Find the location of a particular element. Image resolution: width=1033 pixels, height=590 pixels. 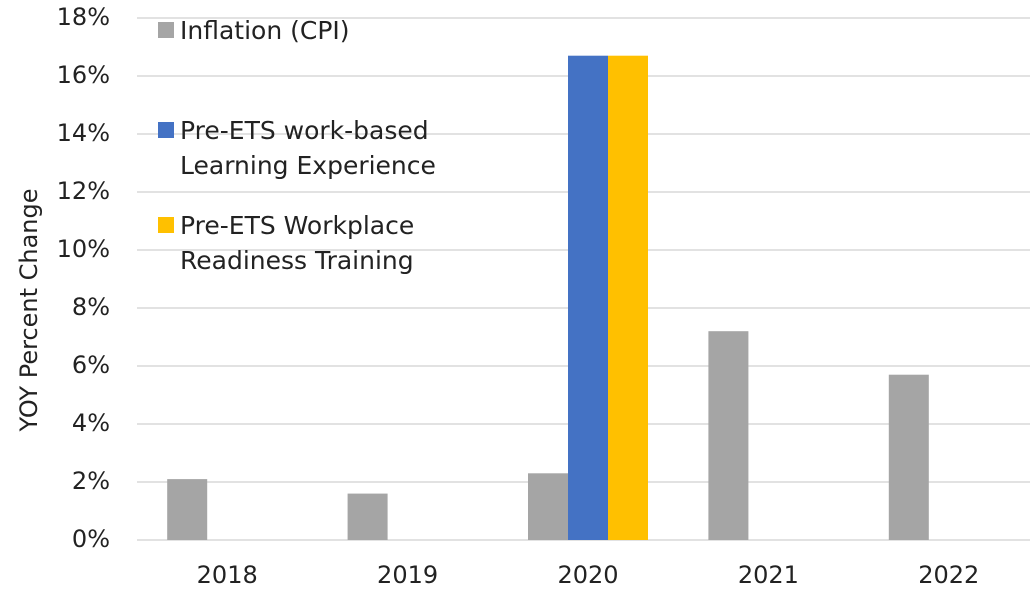

legend-label: Inflation (CPI) is located at coordinates (265, 30).